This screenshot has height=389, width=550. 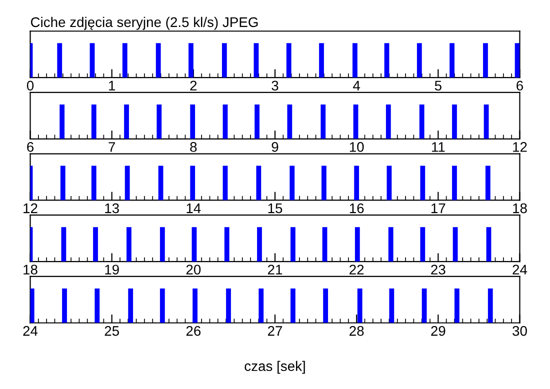 I want to click on x-tick-label: 22, so click(x=357, y=269).